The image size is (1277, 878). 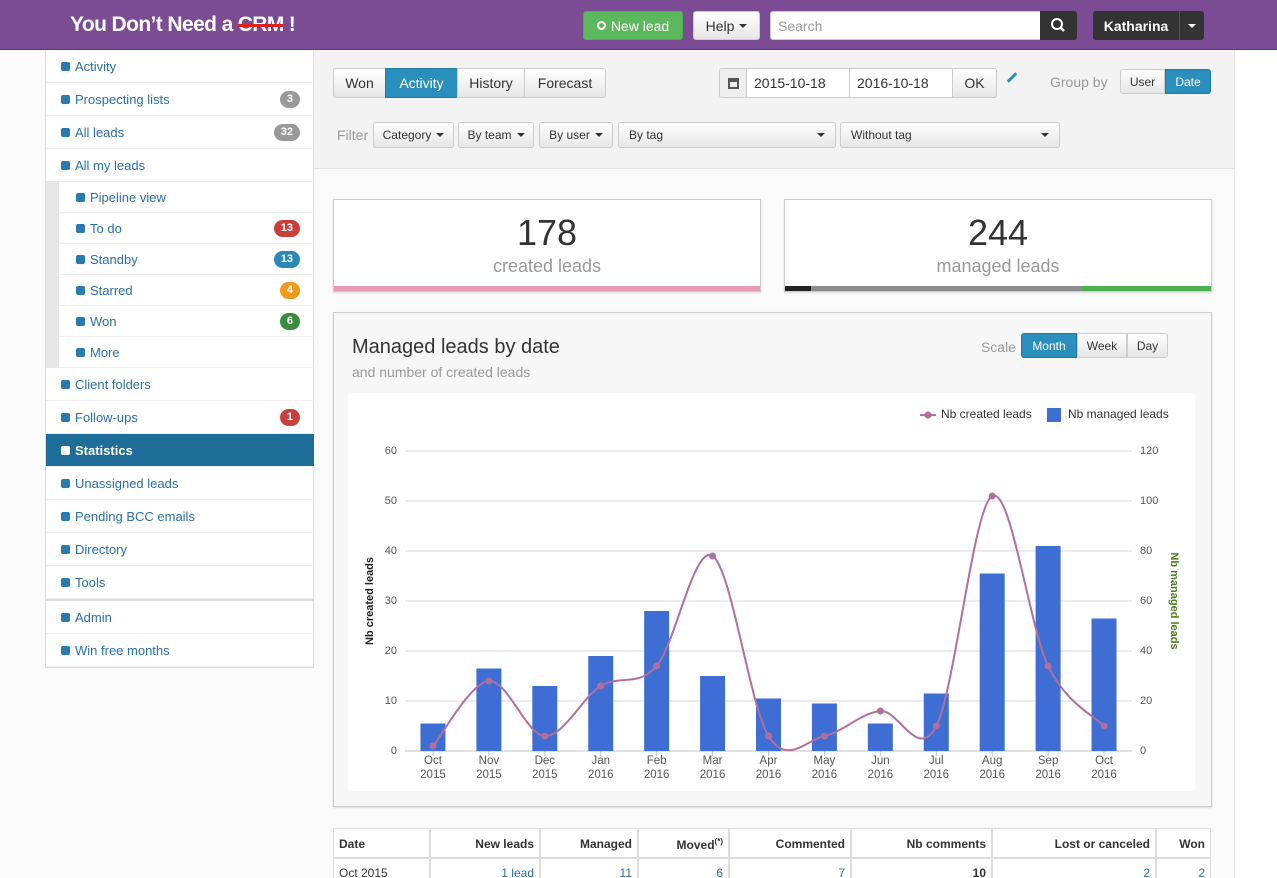 I want to click on brand: You Don’t Need a CRM!, so click(x=200, y=25).